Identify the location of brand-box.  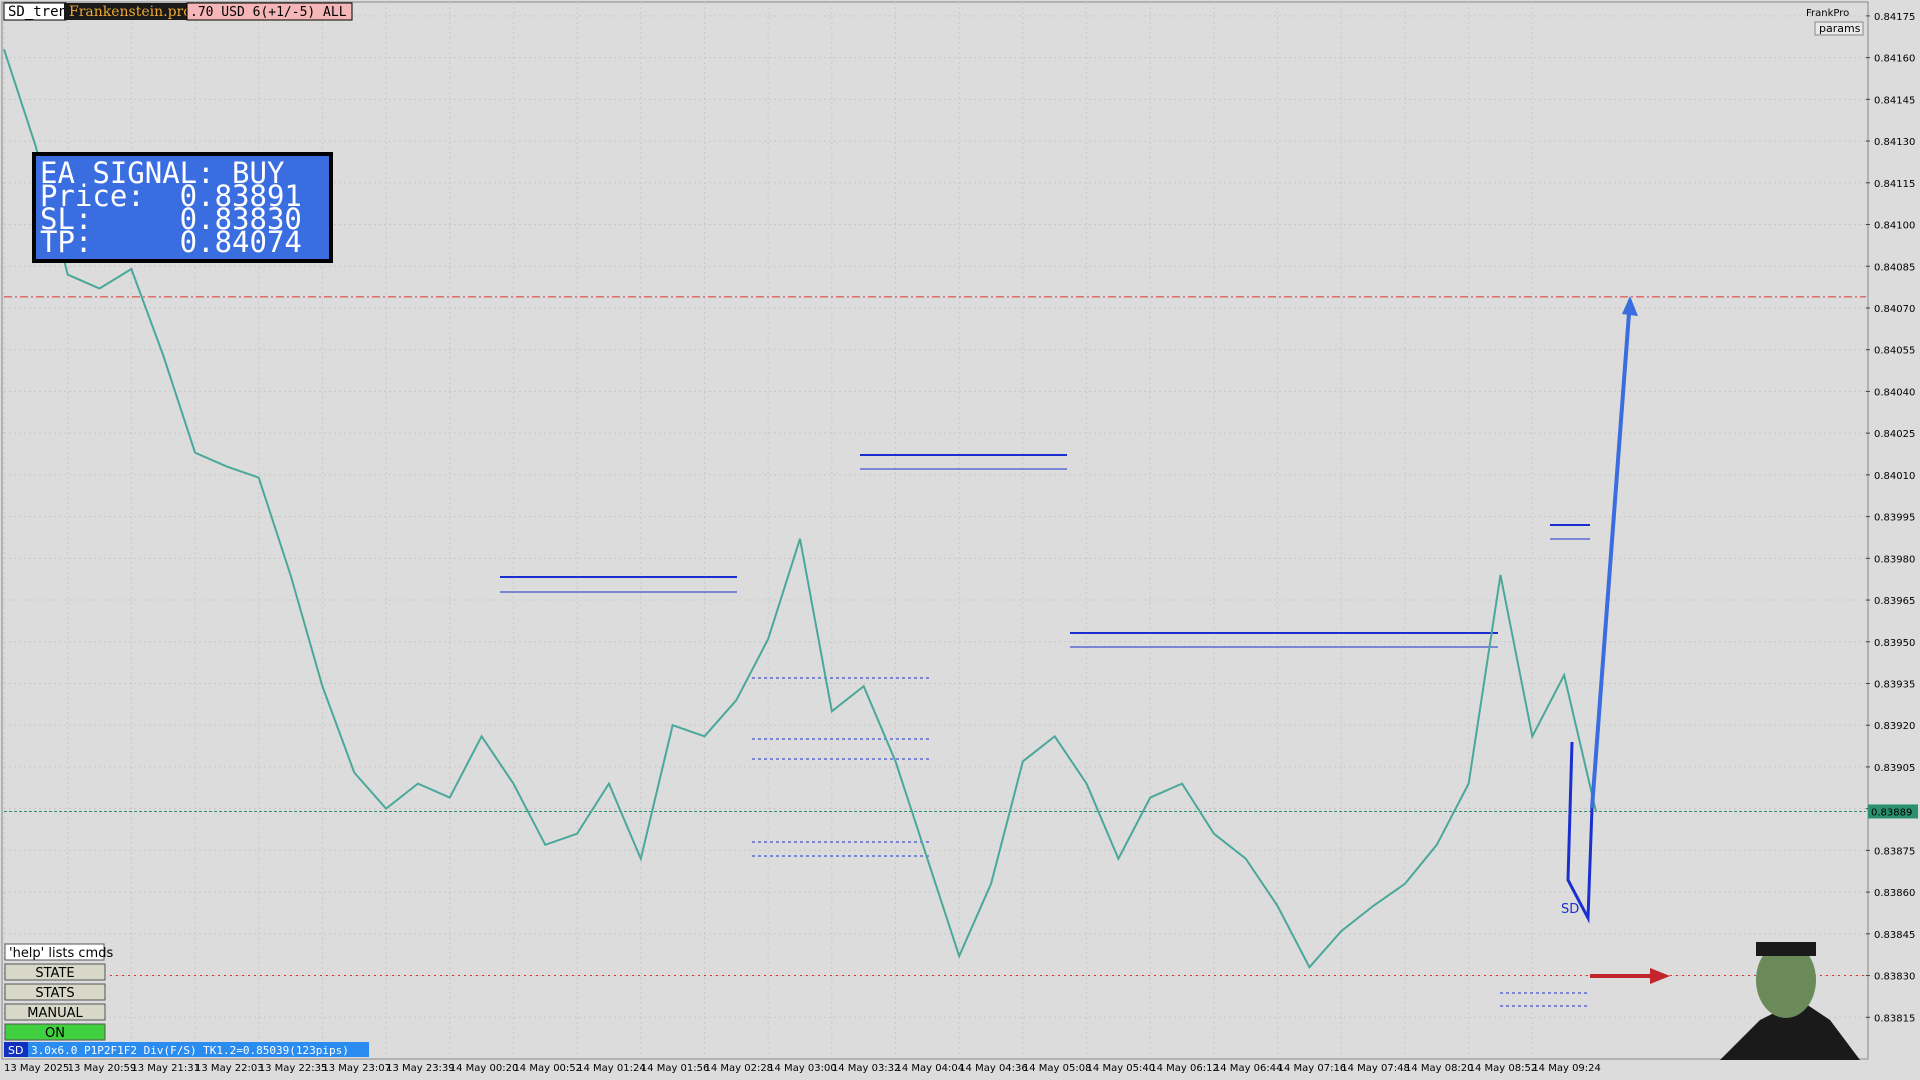
(125, 11).